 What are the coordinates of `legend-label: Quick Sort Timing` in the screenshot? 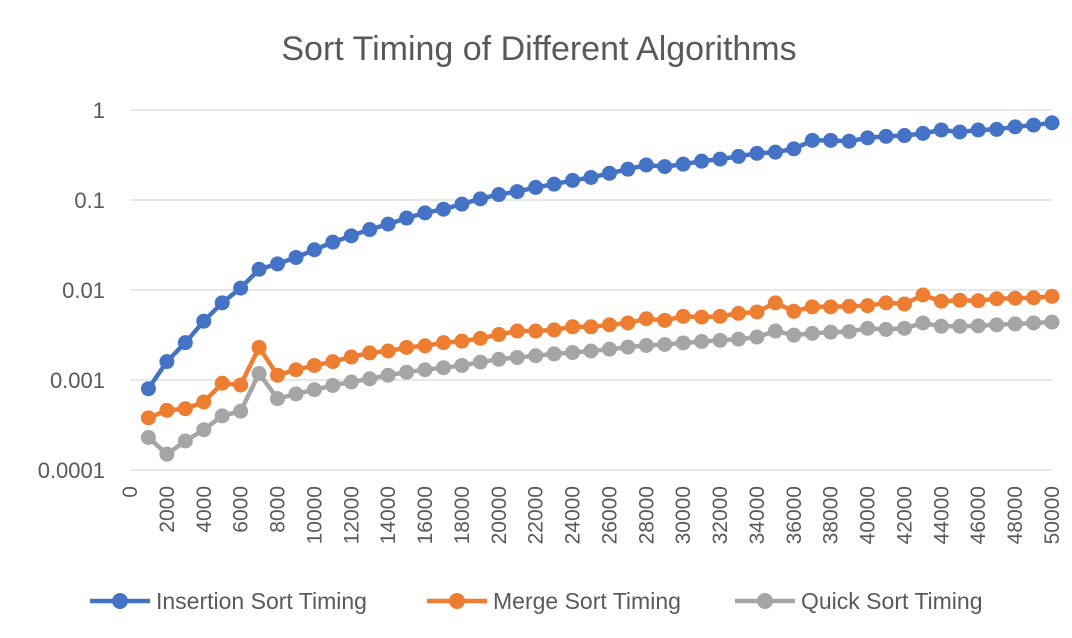 It's located at (892, 601).